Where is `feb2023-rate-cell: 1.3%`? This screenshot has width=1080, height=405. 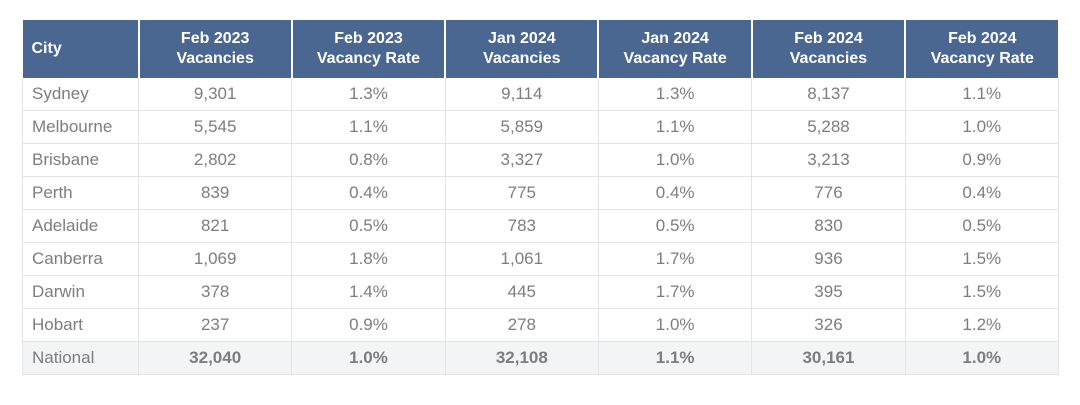 feb2023-rate-cell: 1.3% is located at coordinates (368, 94).